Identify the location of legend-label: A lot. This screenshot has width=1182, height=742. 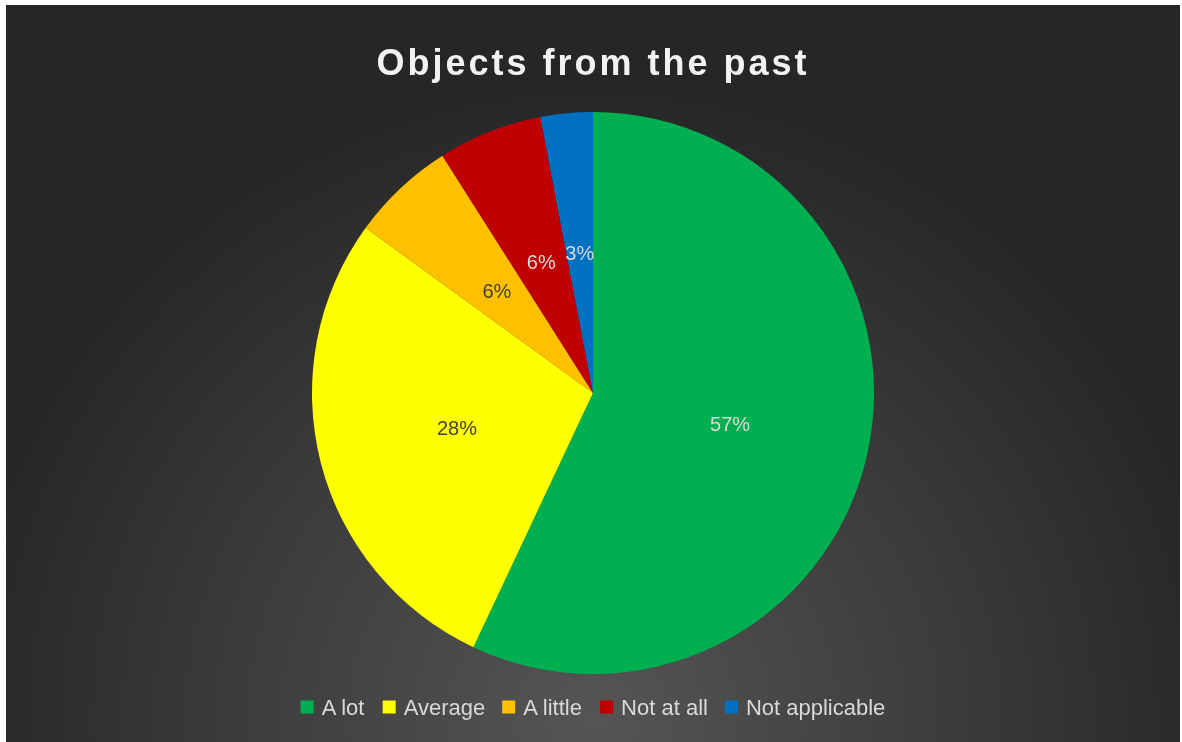
(343, 707).